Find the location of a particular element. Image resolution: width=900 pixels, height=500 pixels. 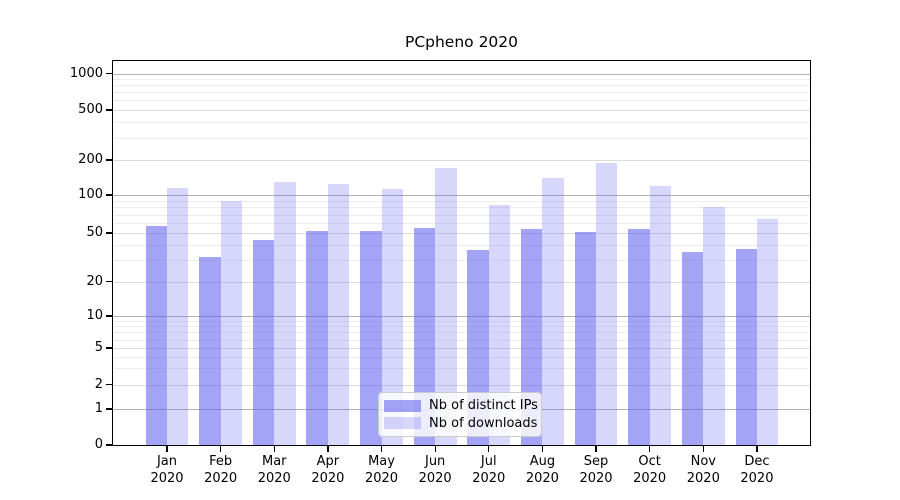

bar-downloads-may is located at coordinates (392, 317).